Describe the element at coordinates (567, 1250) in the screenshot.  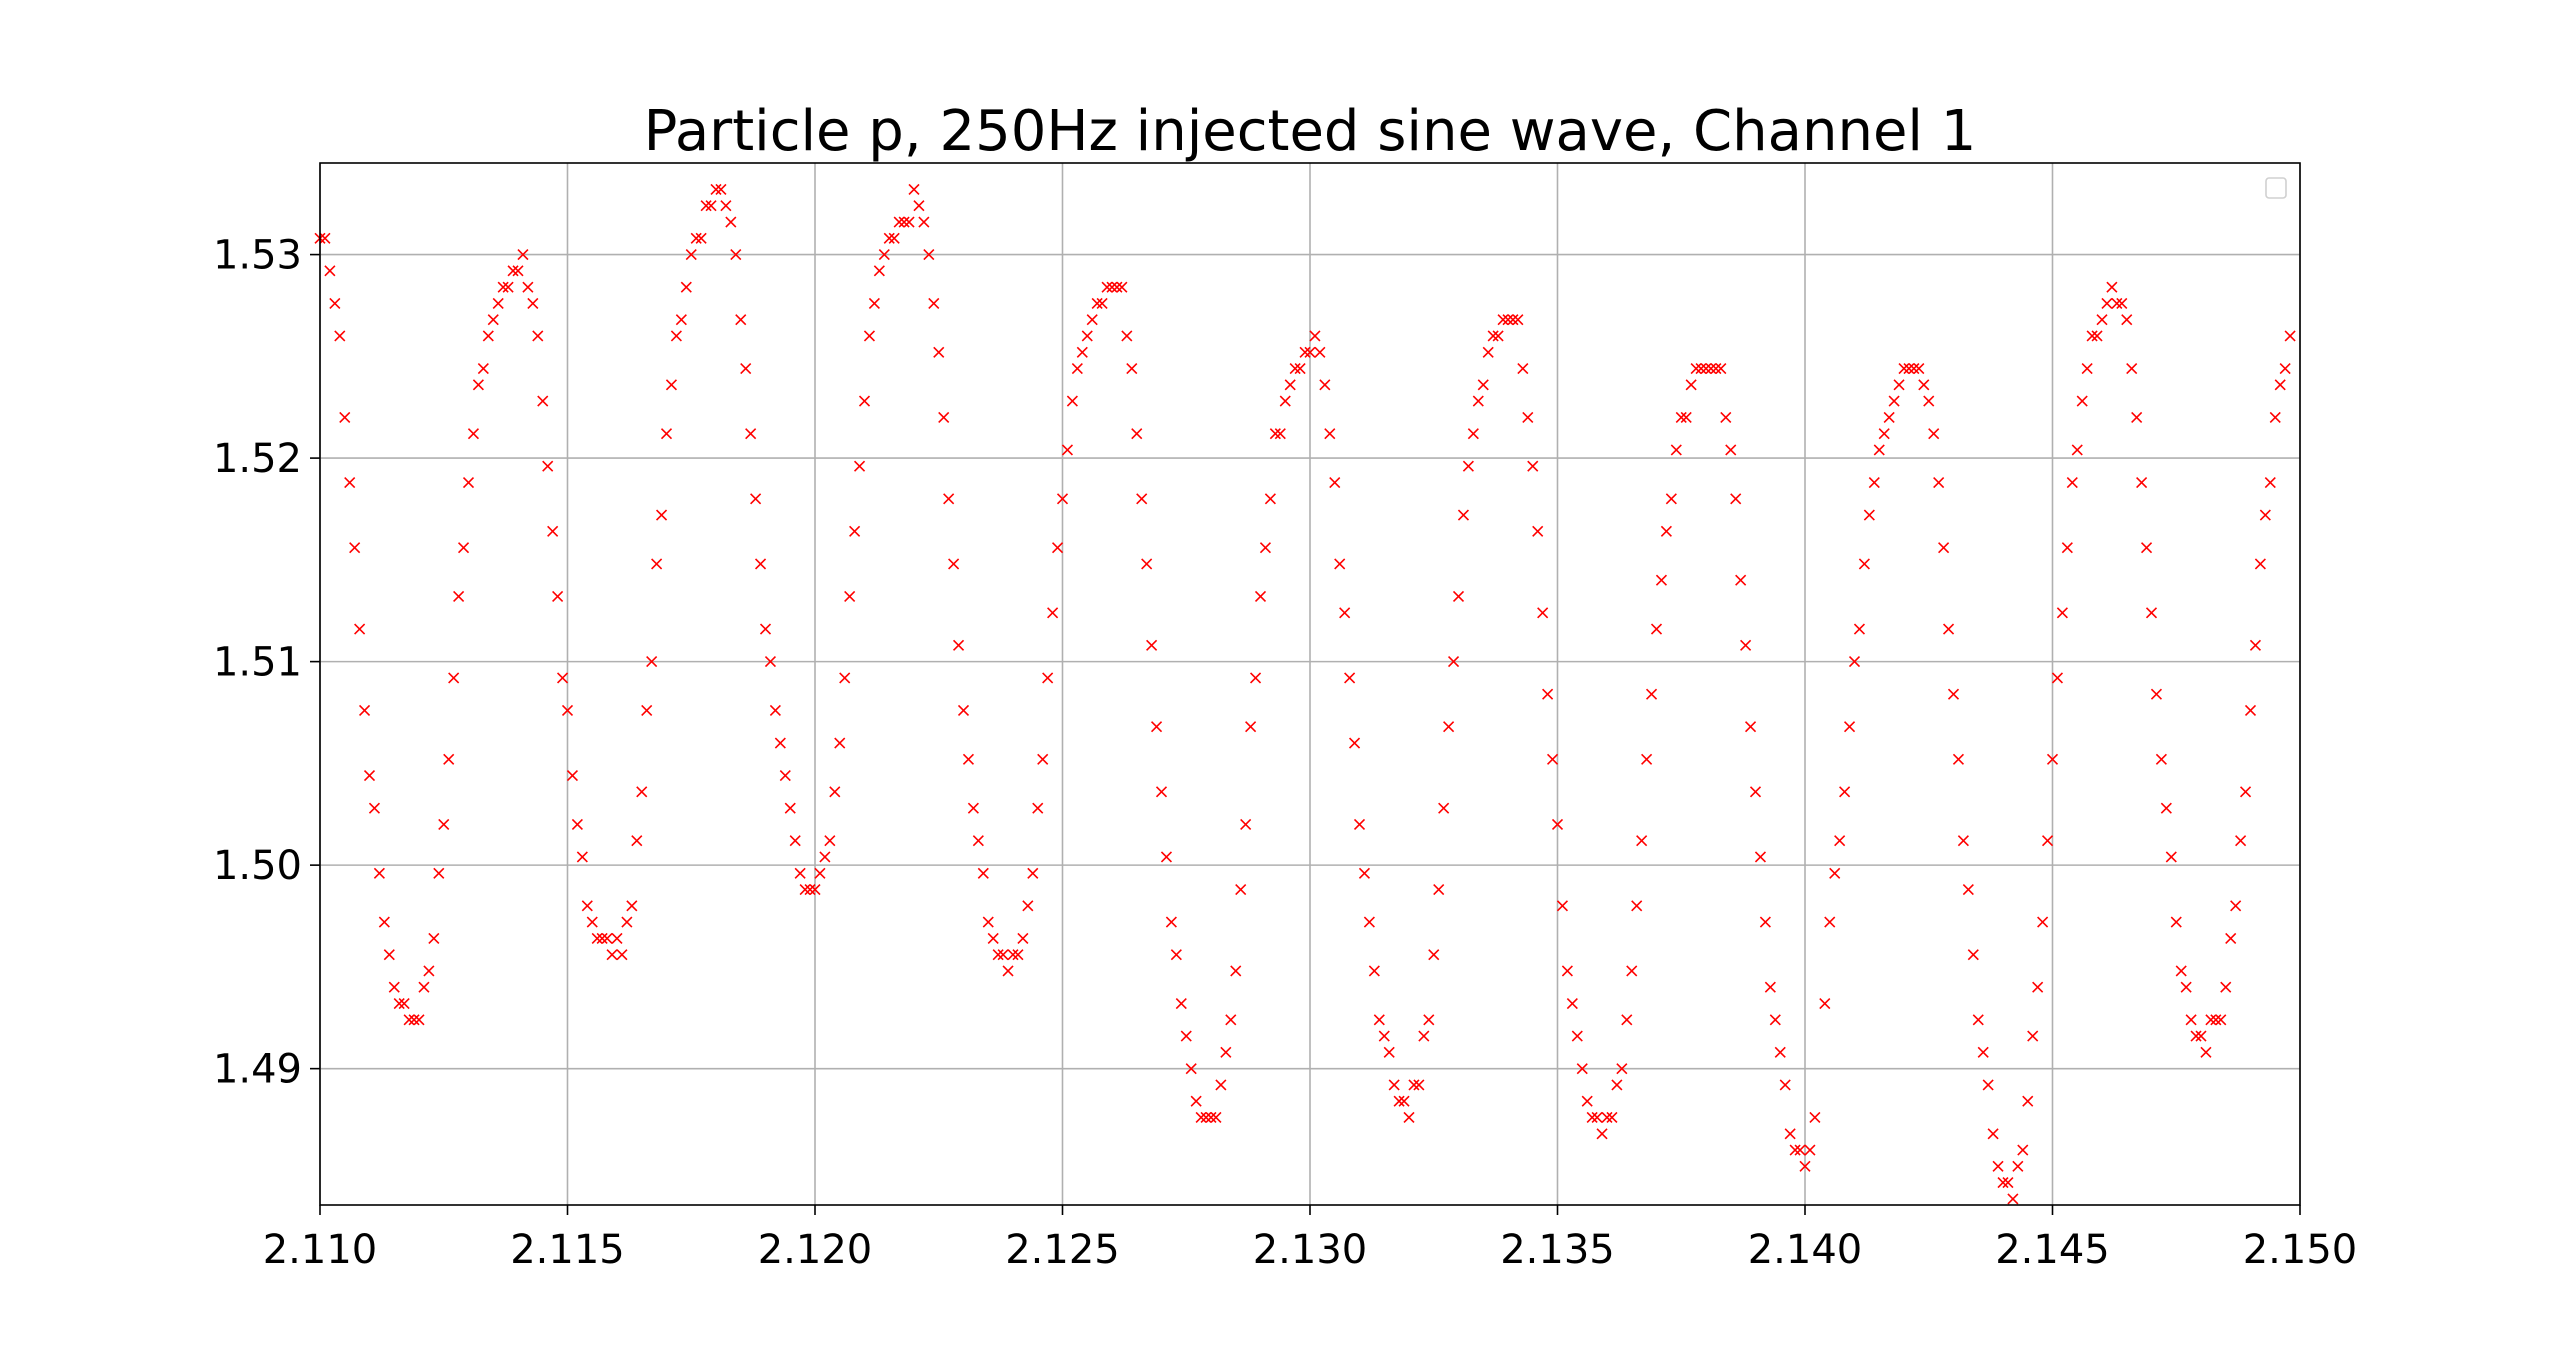
I see `x-tick-label: 2.115` at that location.